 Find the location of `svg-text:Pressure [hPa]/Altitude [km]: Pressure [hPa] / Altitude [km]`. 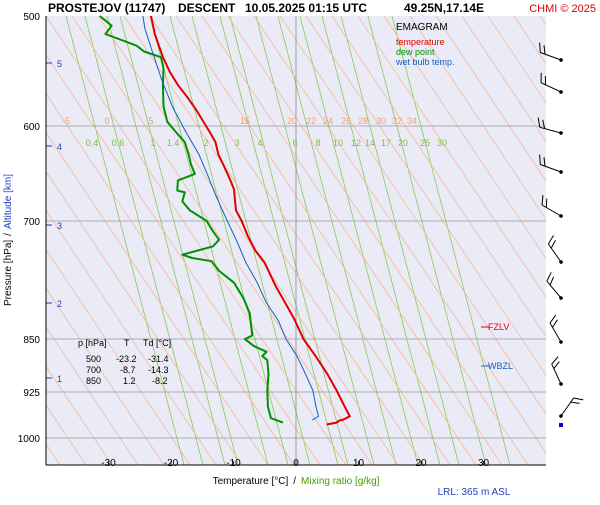

svg-text:Pressure [hPa]/Altitude [km]: Pressure [hPa] / Altitude [km] is located at coordinates (8, 240).